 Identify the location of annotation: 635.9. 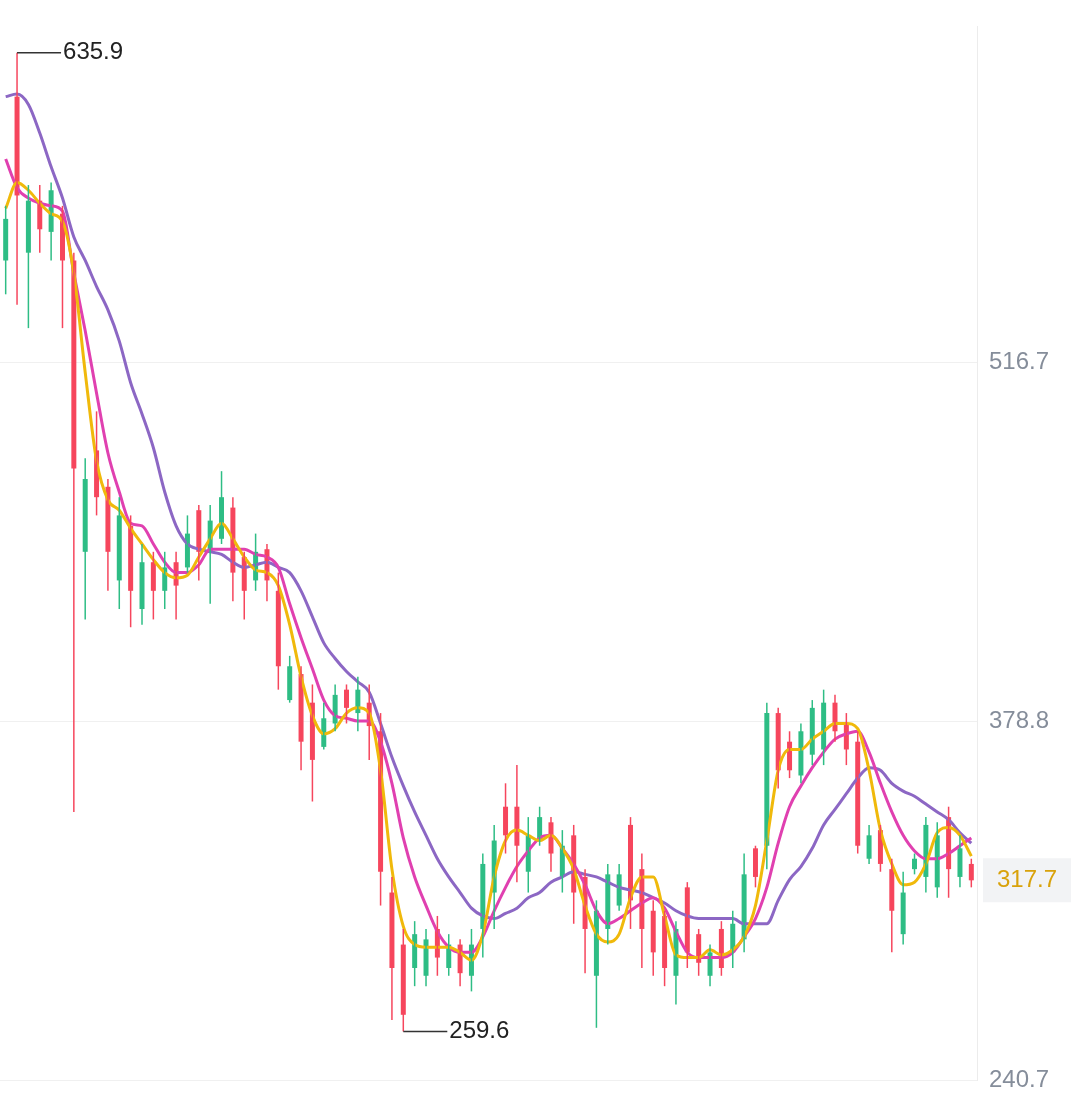
(93, 51).